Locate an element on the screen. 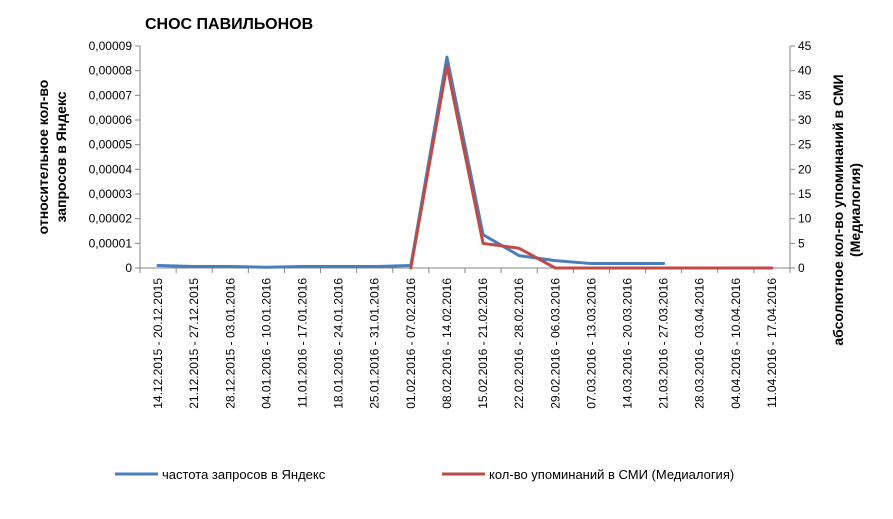 This screenshot has width=893, height=519. y2-axis-title-line-1: абсолютное кол-во упоминаний в СМИ is located at coordinates (838, 209).